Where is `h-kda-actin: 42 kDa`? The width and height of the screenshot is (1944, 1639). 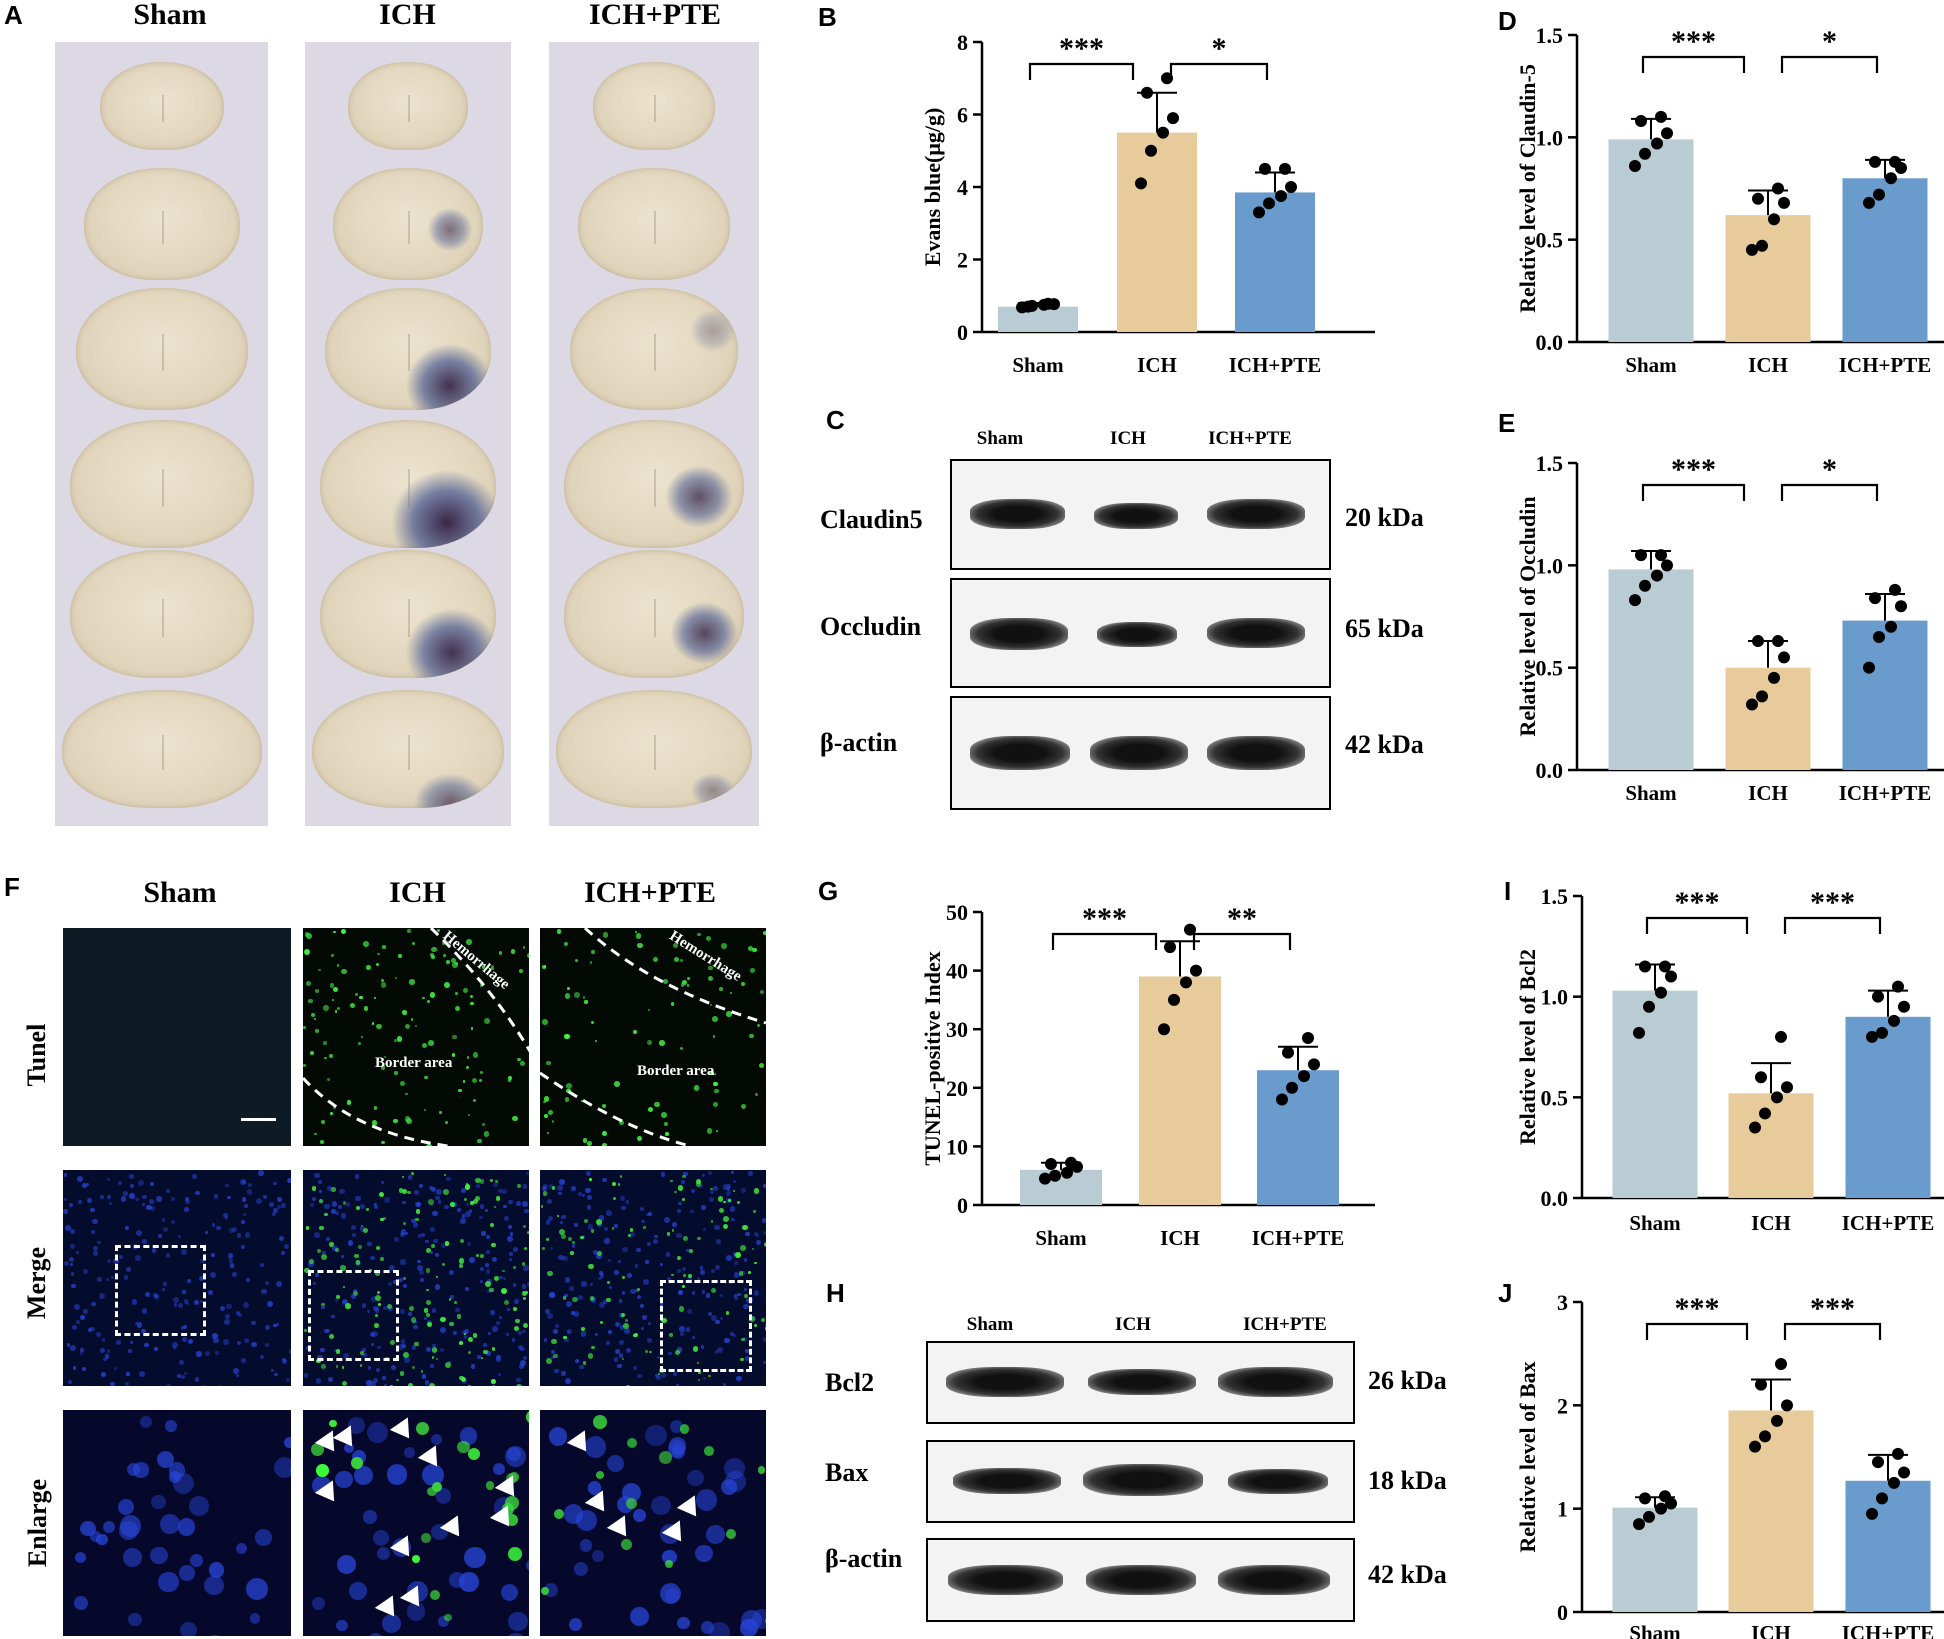
h-kda-actin: 42 kDa is located at coordinates (1407, 1574).